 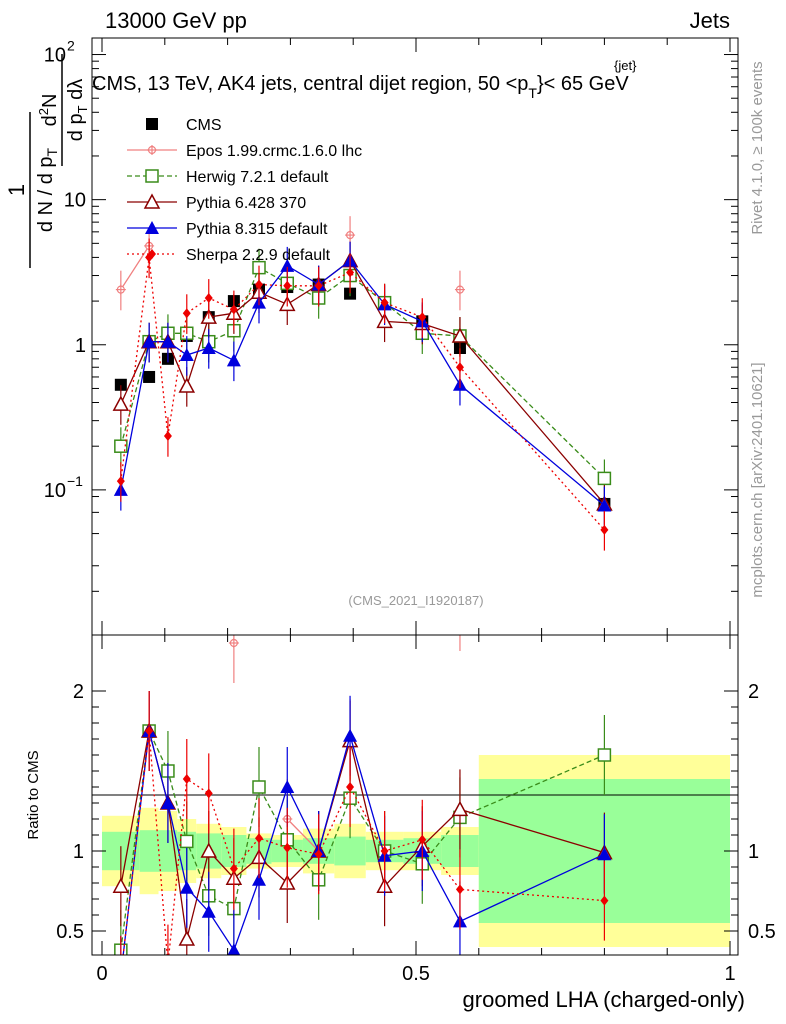 What do you see at coordinates (152, 201) in the screenshot?
I see `legend-marker-pythia6` at bounding box center [152, 201].